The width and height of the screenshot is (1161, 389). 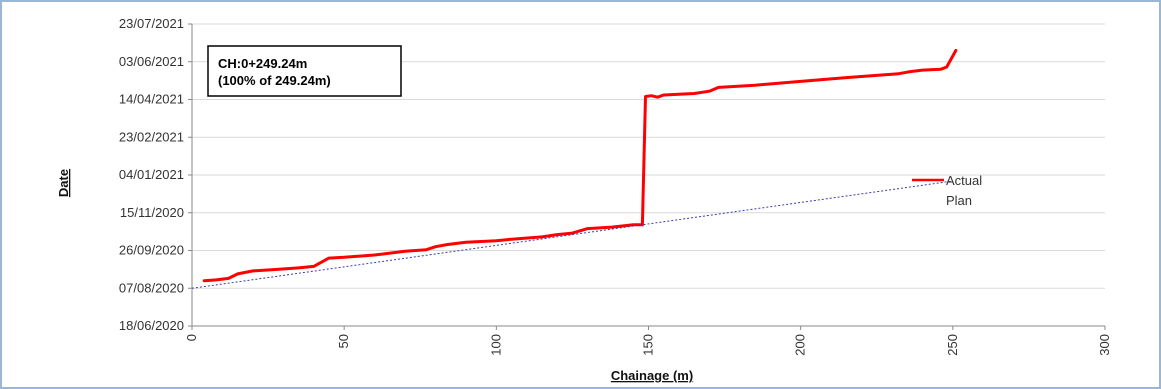 What do you see at coordinates (151, 136) in the screenshot?
I see `y-tick-label: 23/02/2021` at bounding box center [151, 136].